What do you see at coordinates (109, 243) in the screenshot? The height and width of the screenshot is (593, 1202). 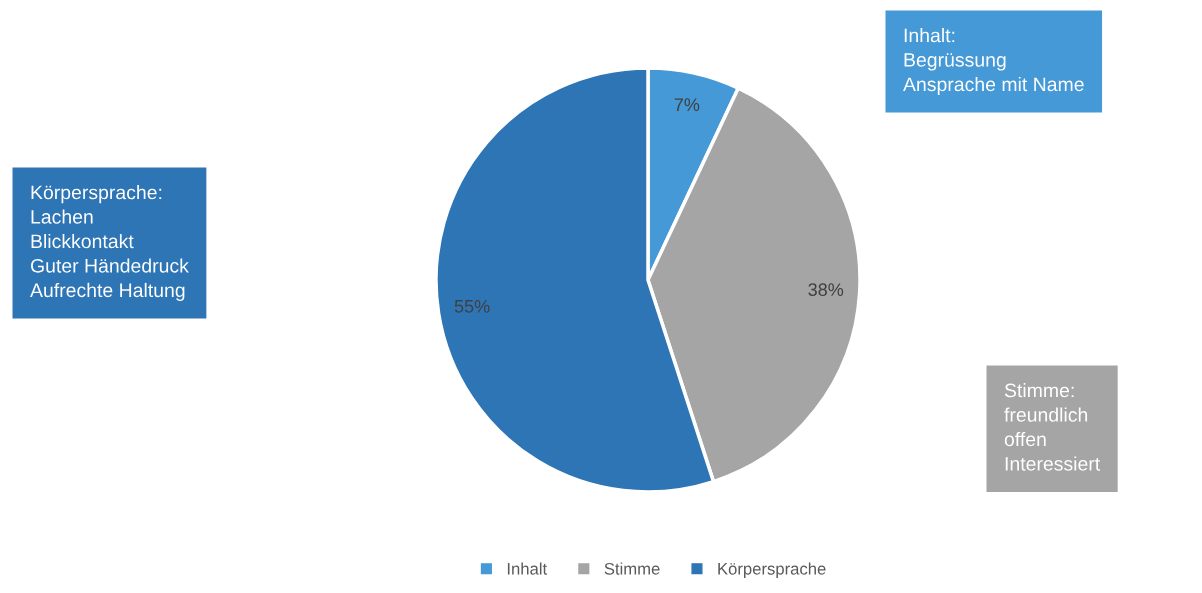 I see `text: Körpersprache: Lachen Blickkontakt Guter Händedruck Aufrechte Haltung` at bounding box center [109, 243].